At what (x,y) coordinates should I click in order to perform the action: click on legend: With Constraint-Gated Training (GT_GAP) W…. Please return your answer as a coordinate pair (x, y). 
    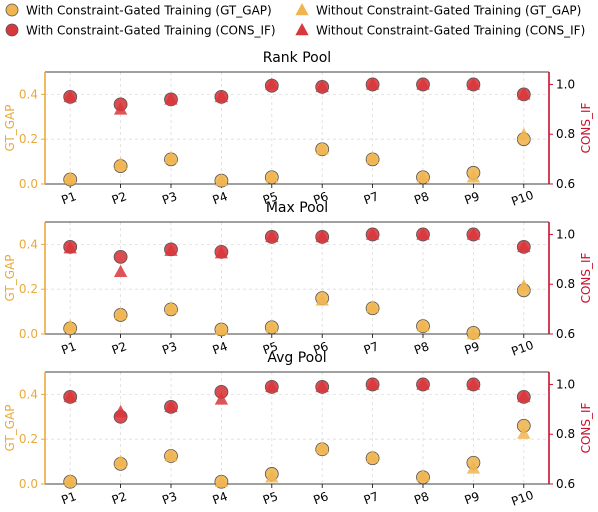
    Looking at the image, I should click on (295, 20).